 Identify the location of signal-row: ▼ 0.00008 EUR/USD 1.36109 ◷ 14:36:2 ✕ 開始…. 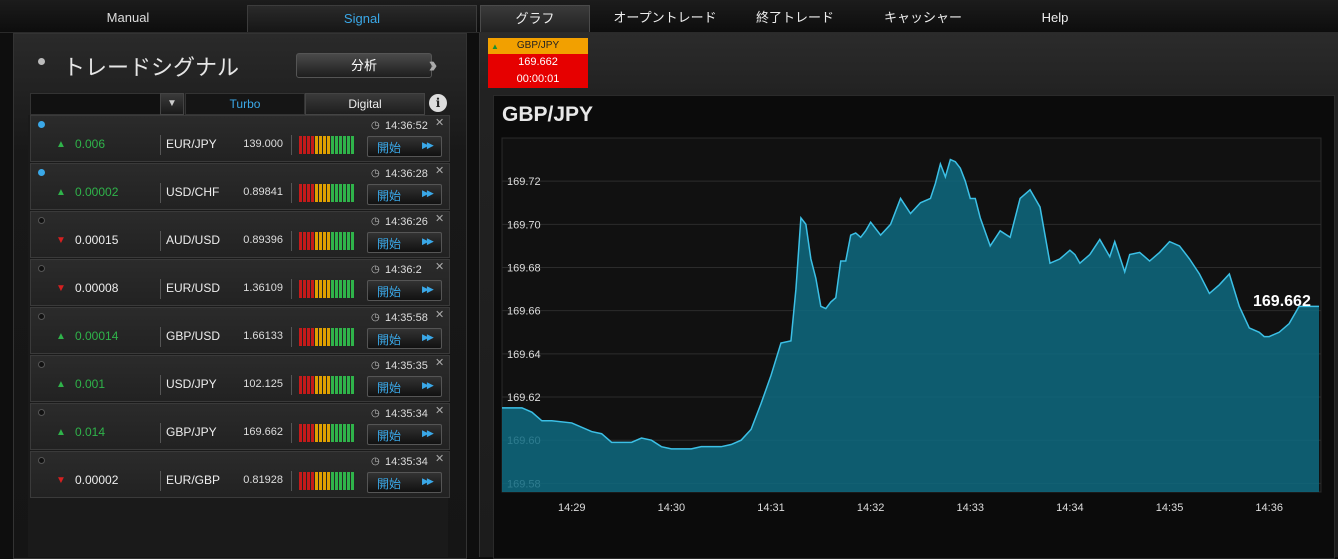
(240, 282).